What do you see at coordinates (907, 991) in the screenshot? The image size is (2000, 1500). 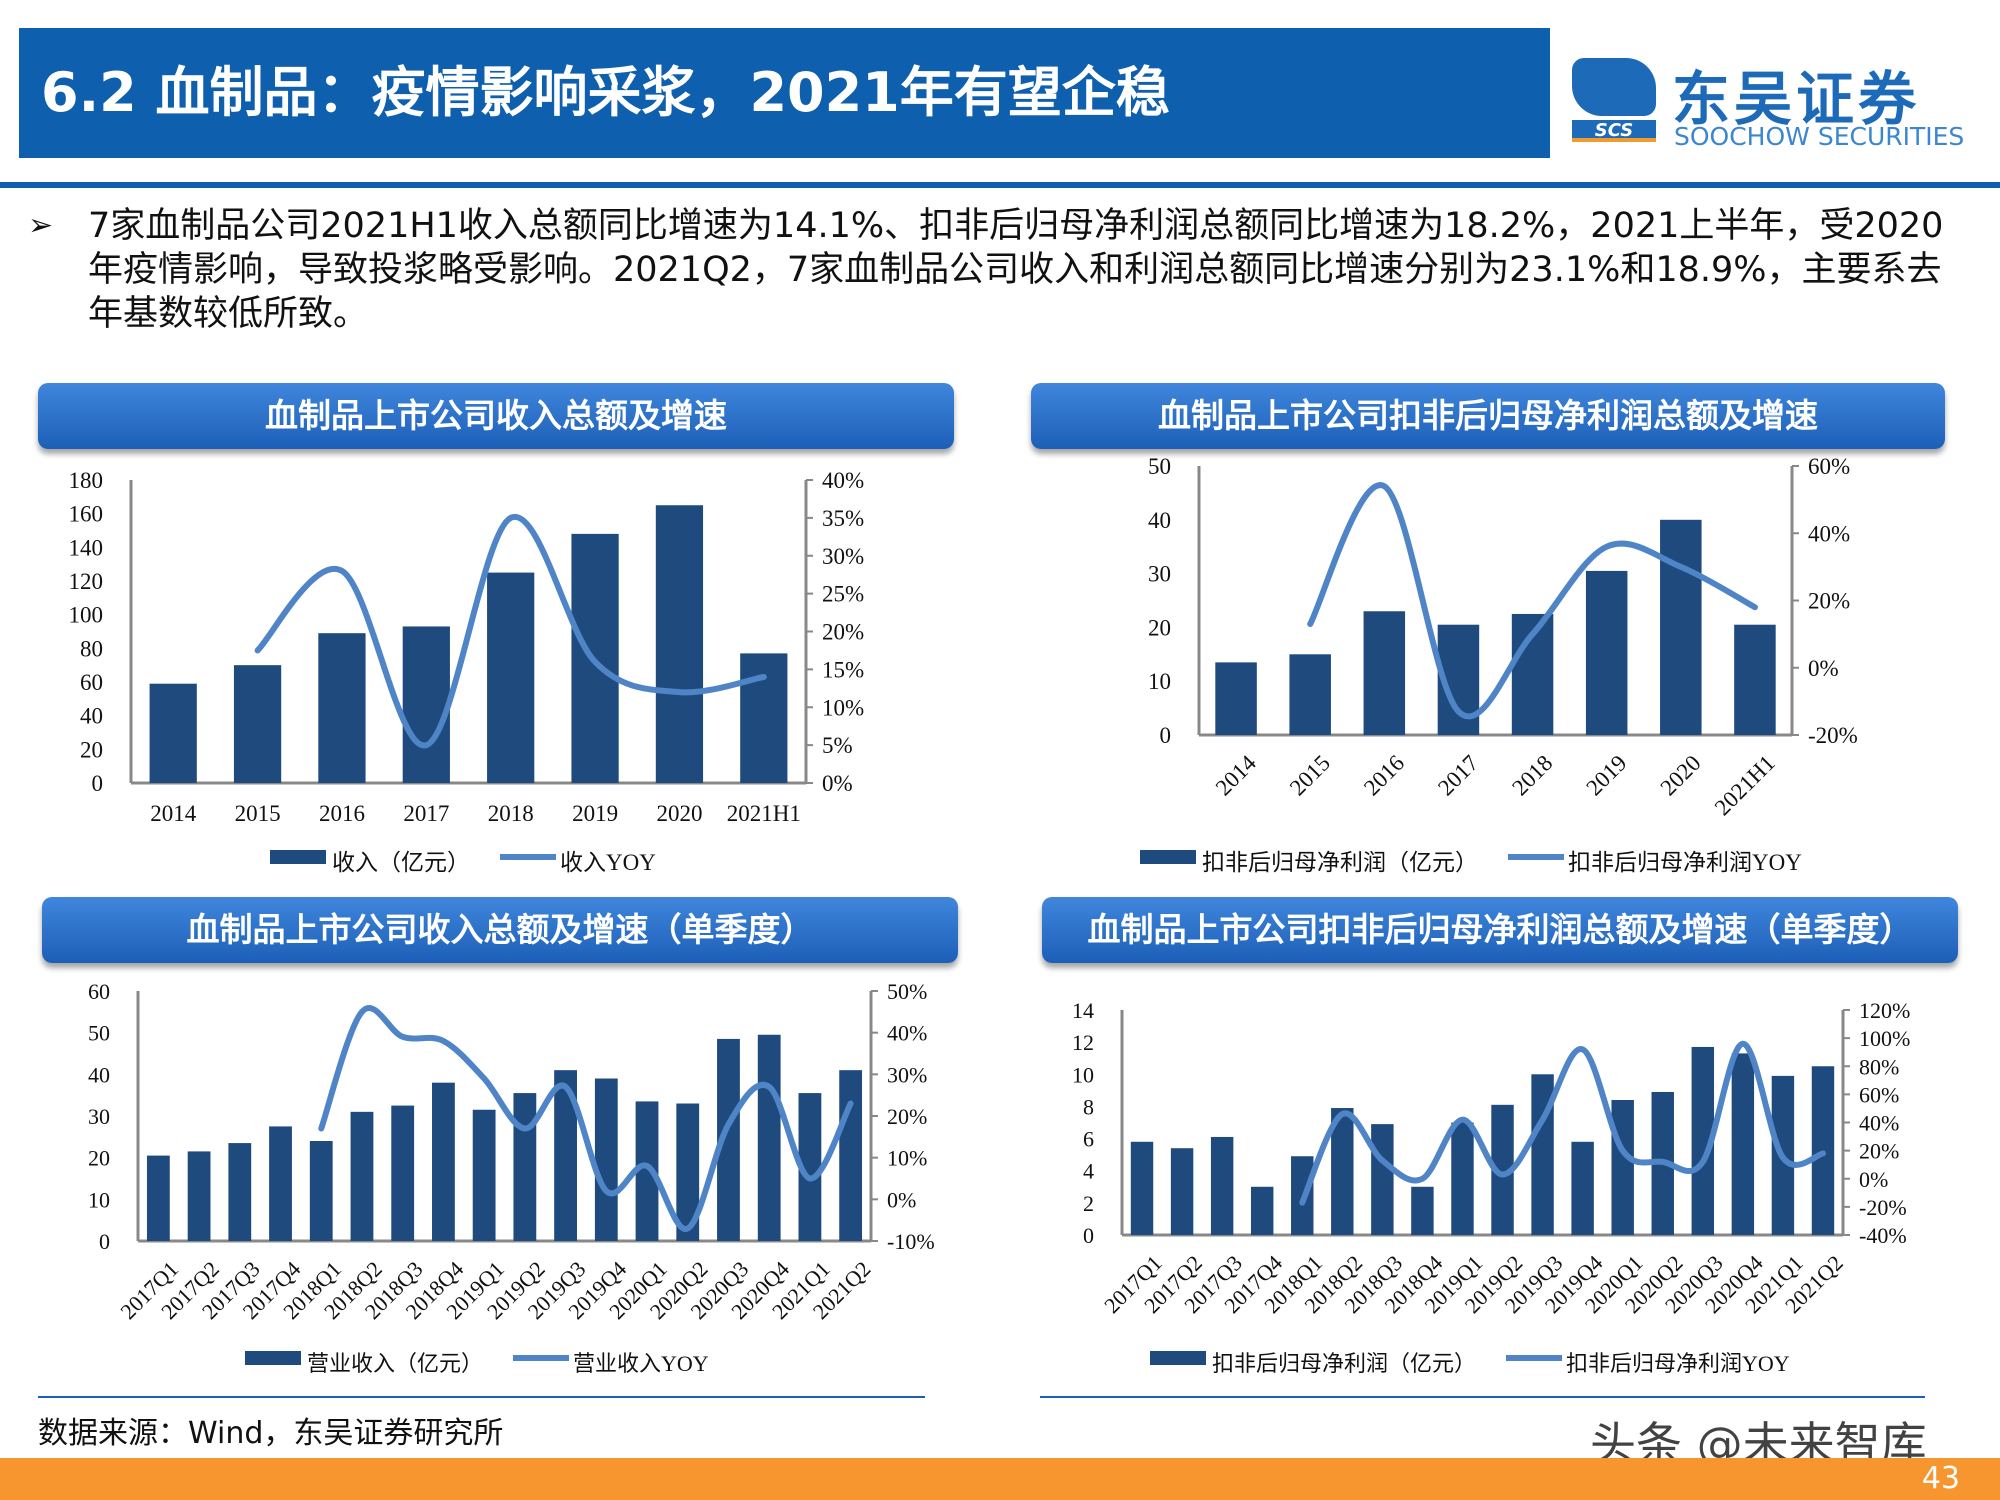 I see `y2-tick-label: 50%` at bounding box center [907, 991].